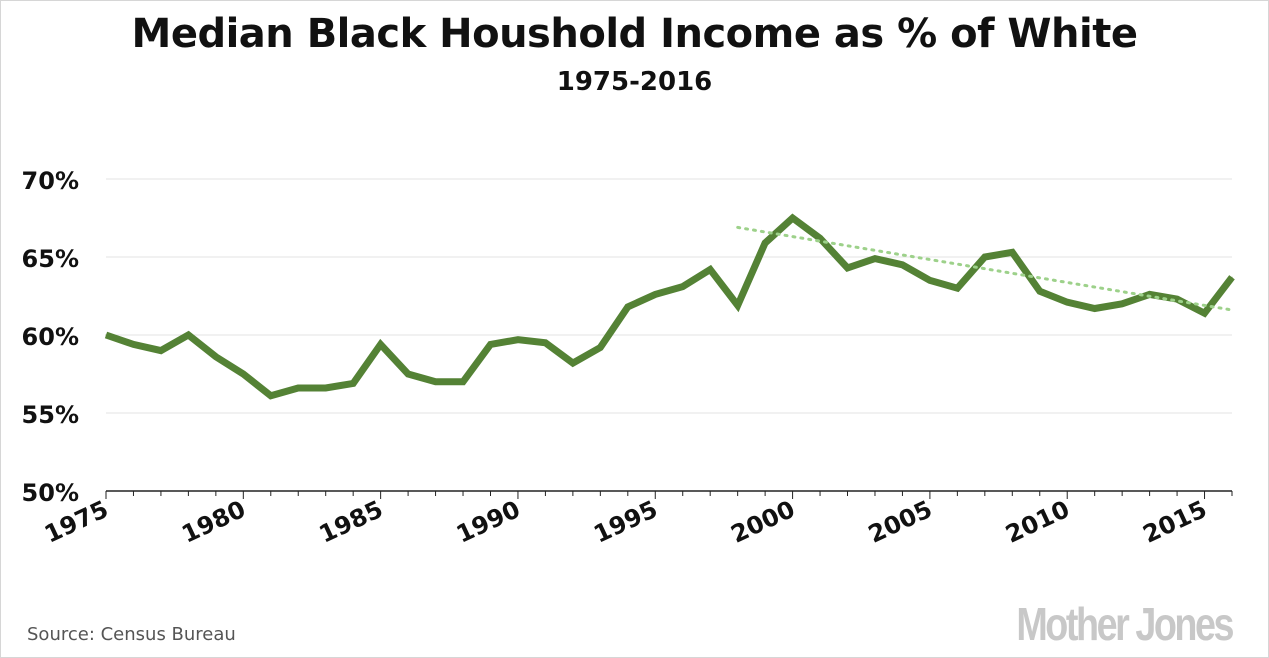 The height and width of the screenshot is (658, 1269). Describe the element at coordinates (351, 522) in the screenshot. I see `x-tick-label: 1985` at that location.